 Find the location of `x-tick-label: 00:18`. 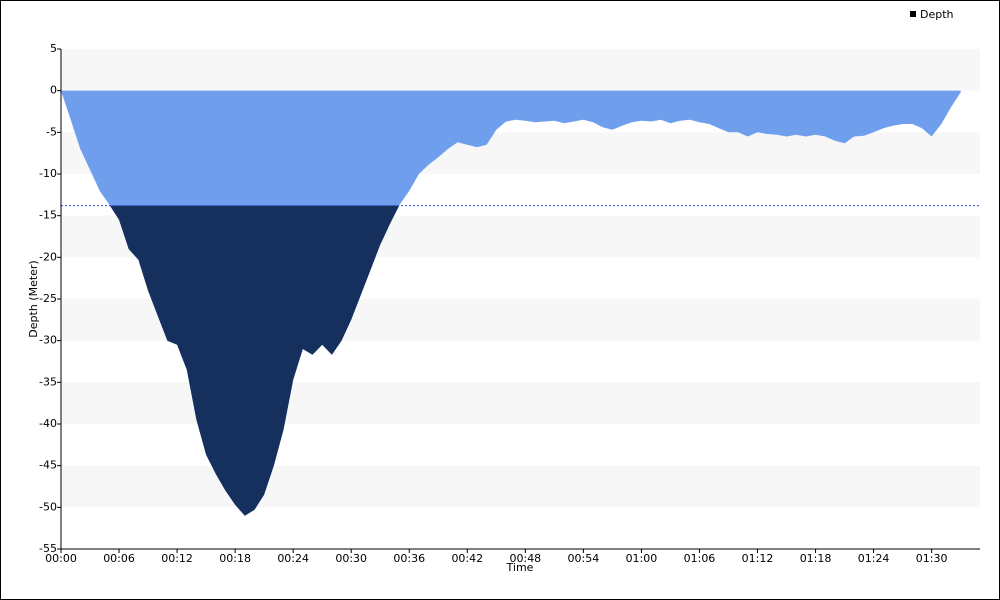

x-tick-label: 00:18 is located at coordinates (235, 558).